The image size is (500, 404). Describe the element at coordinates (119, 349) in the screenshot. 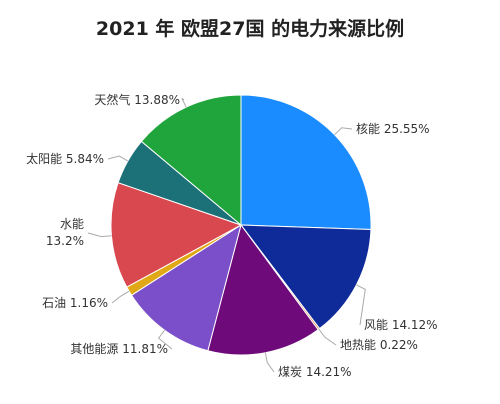

I see `slice-label-4: 其他能源 11.81%` at that location.